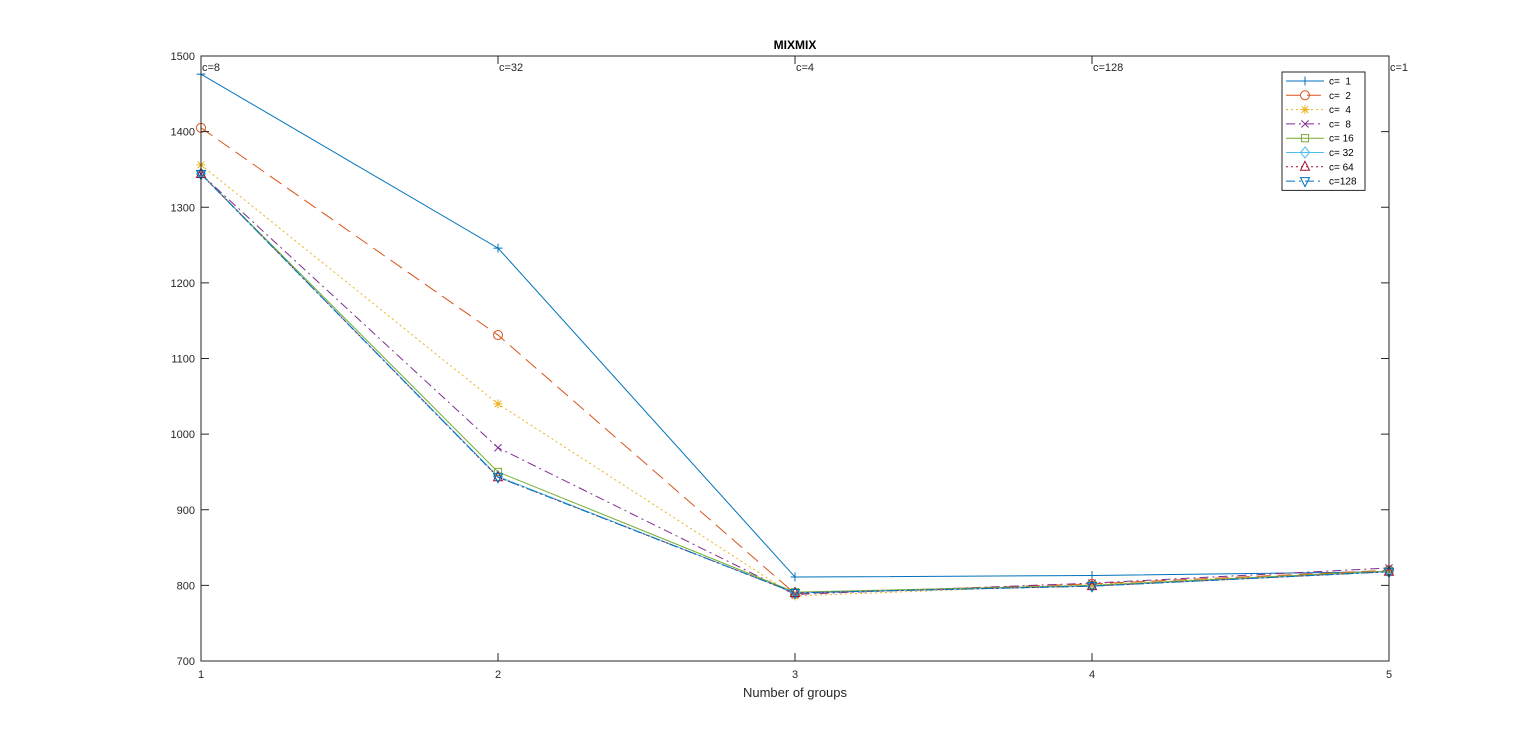  I want to click on point-annotation: c=128, so click(1108, 68).